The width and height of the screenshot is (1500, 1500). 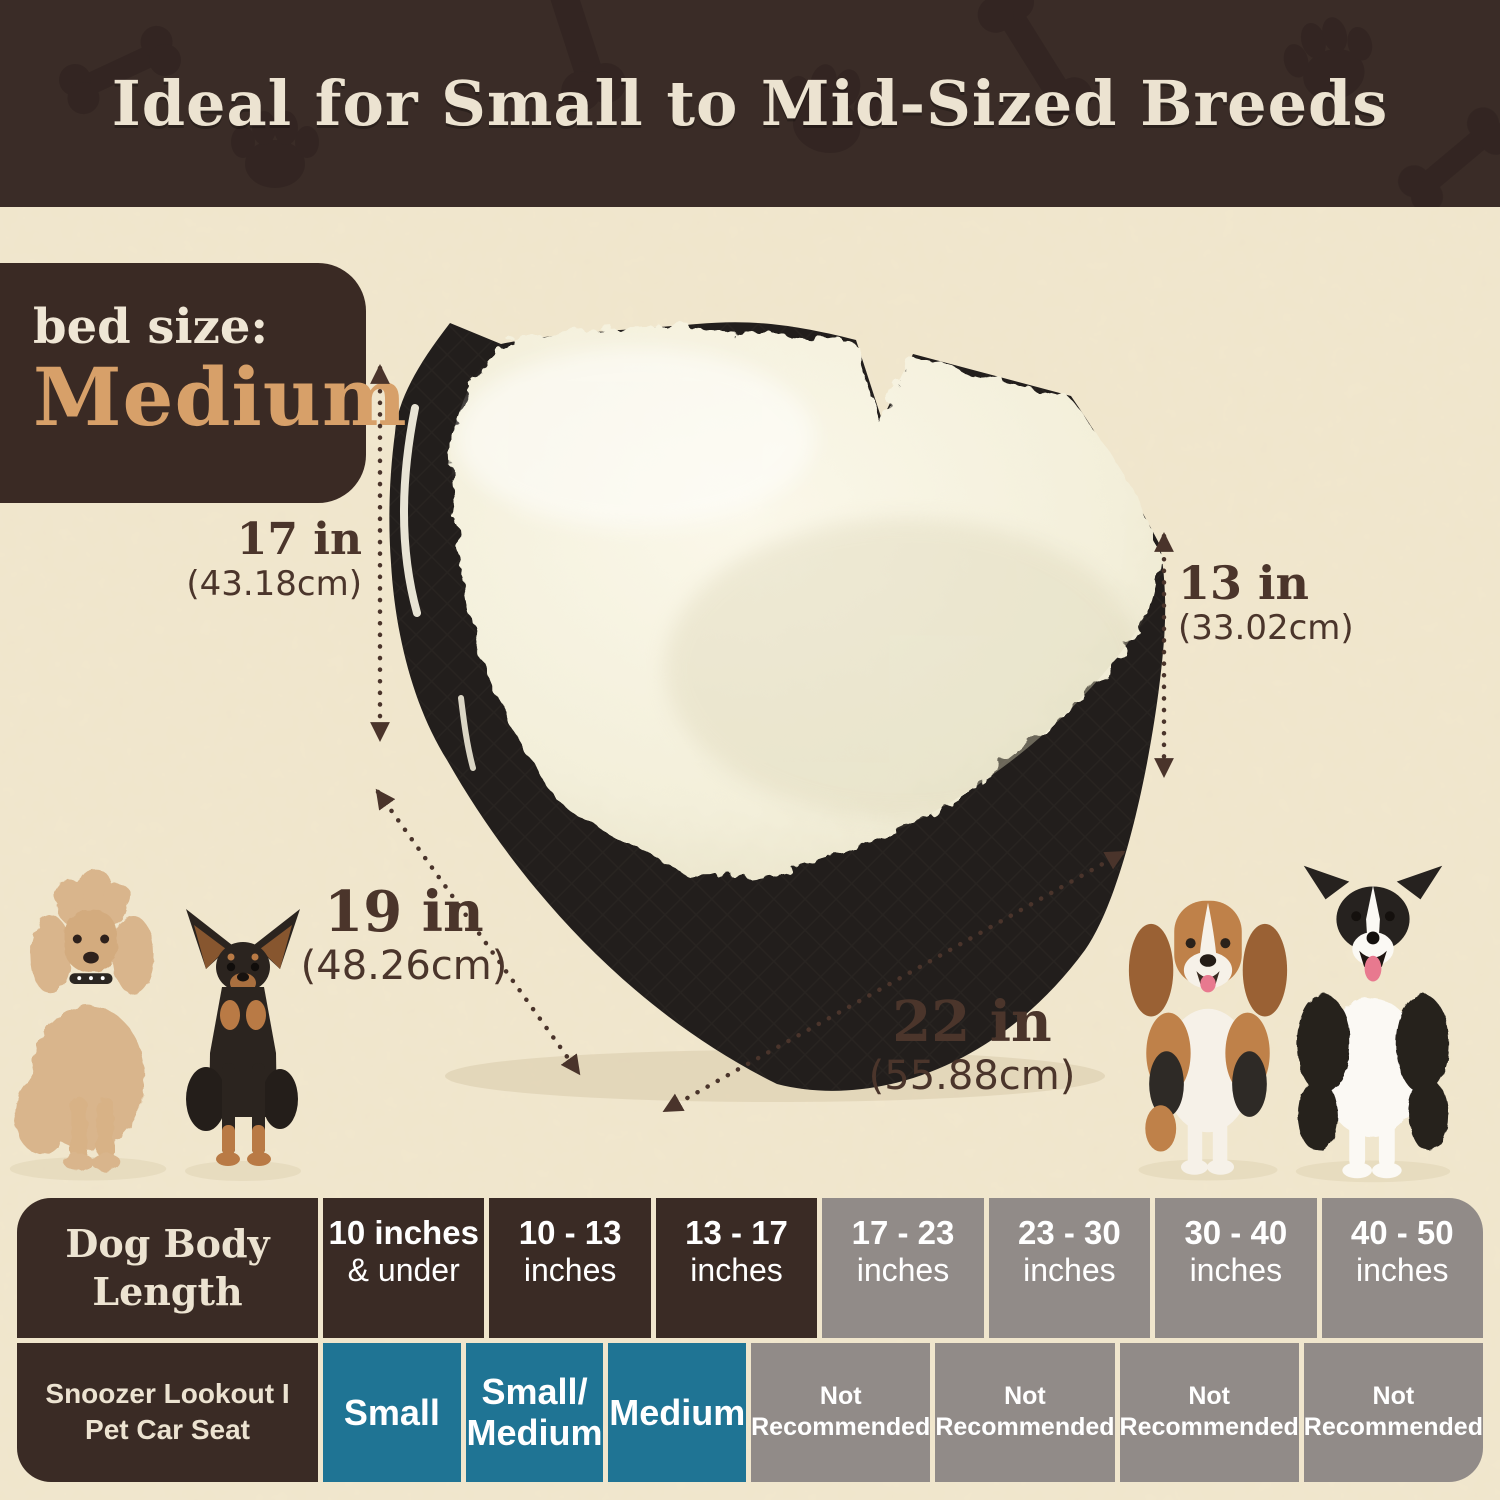 I want to click on dimension-metric: (55.88cm), so click(x=972, y=1076).